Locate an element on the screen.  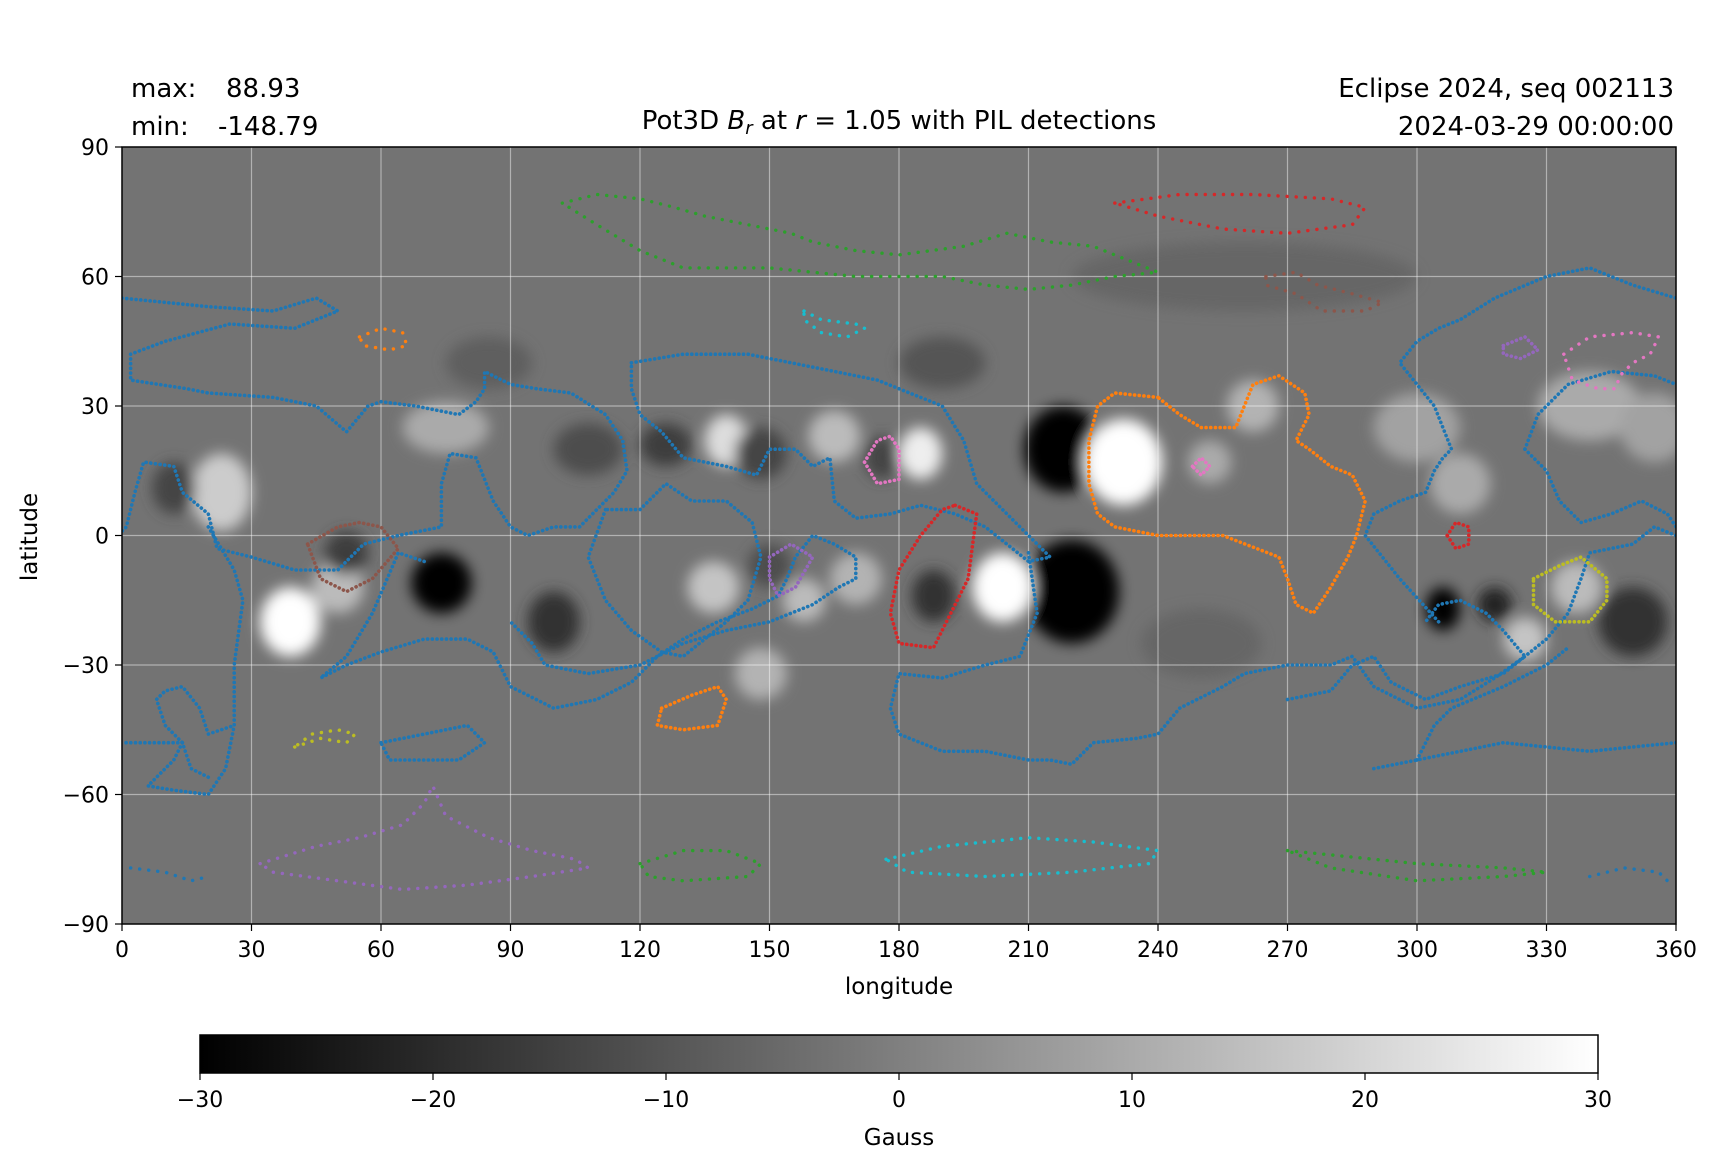
colorbar-tick-label: 20 is located at coordinates (1365, 1100).